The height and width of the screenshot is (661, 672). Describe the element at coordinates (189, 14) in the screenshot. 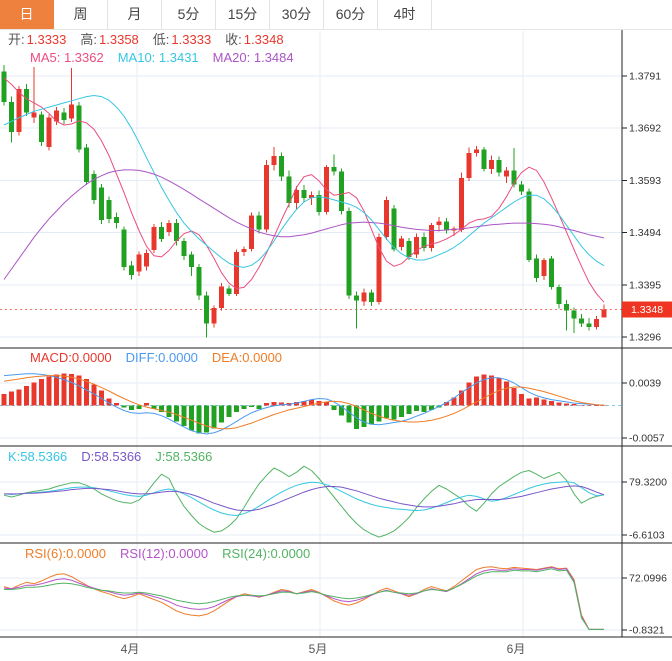

I see `tab-5min: 5分` at that location.